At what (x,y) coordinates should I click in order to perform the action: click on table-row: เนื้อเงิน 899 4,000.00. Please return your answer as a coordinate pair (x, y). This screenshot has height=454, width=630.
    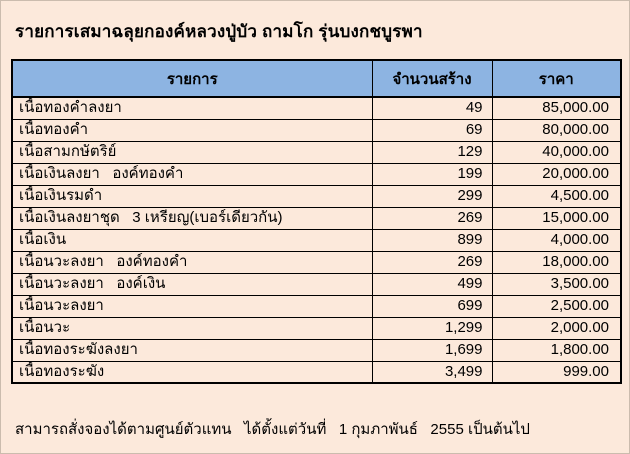
    Looking at the image, I should click on (316, 240).